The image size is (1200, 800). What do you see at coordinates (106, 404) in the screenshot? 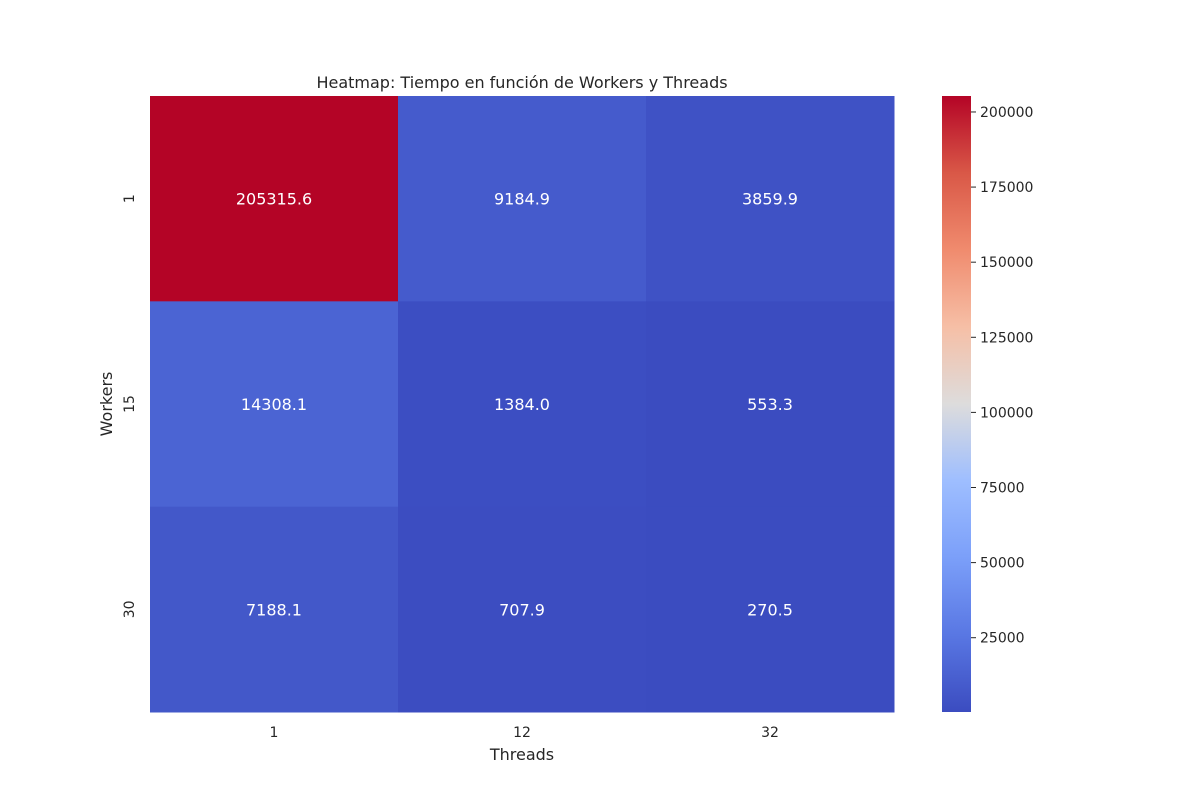
I see `y-axis-label: Workers` at bounding box center [106, 404].